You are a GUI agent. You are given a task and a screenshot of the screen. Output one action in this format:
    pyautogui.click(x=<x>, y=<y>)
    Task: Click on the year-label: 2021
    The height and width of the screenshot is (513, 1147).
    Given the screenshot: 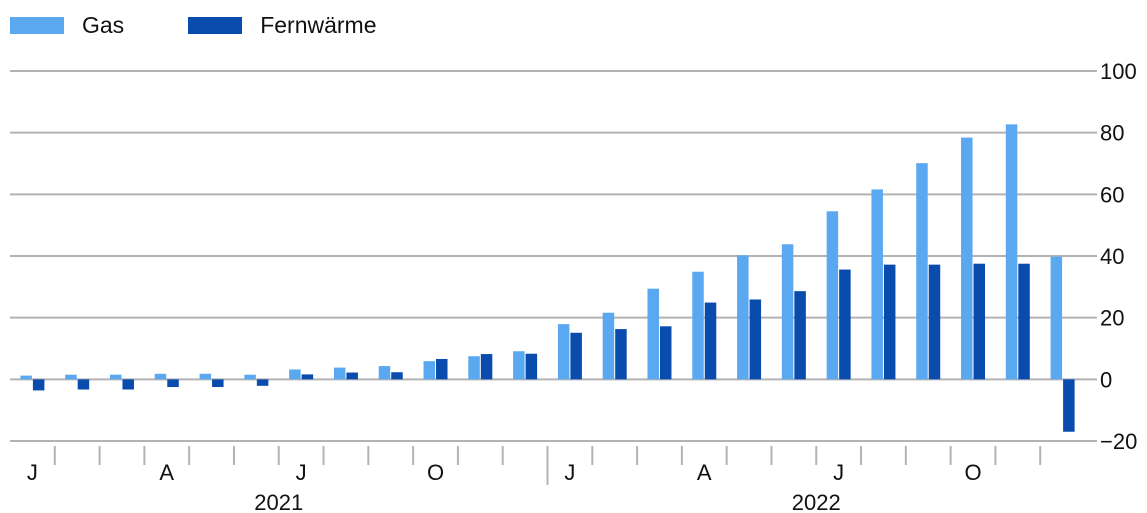 What is the action you would take?
    pyautogui.click(x=278, y=501)
    